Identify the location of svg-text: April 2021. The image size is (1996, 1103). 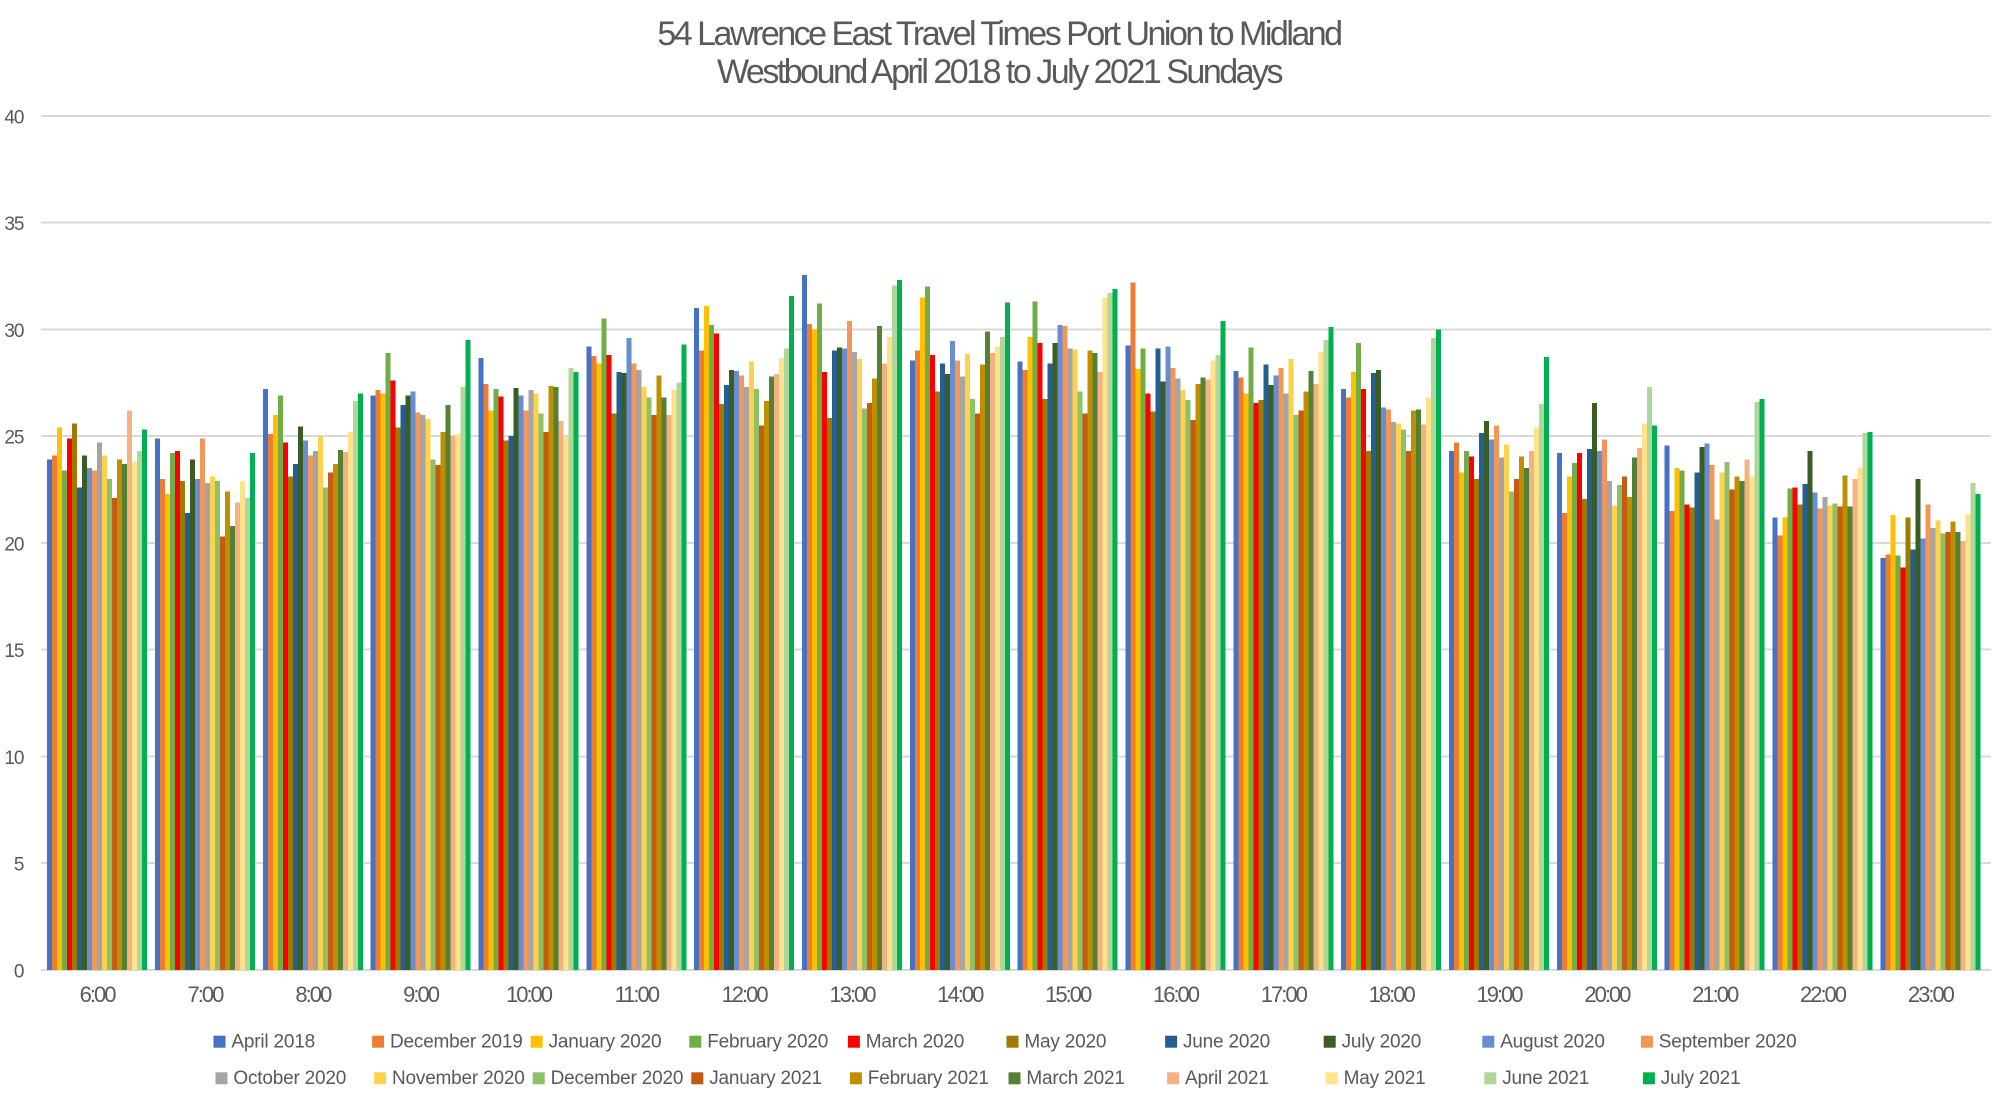
(1227, 1078).